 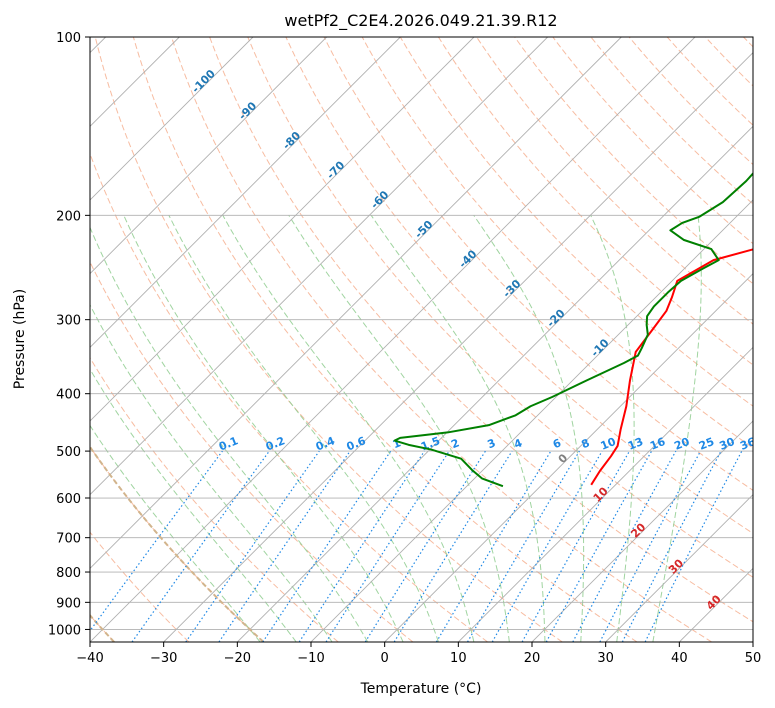 What do you see at coordinates (681, 444) in the screenshot?
I see `mixing-ratio-label: 20` at bounding box center [681, 444].